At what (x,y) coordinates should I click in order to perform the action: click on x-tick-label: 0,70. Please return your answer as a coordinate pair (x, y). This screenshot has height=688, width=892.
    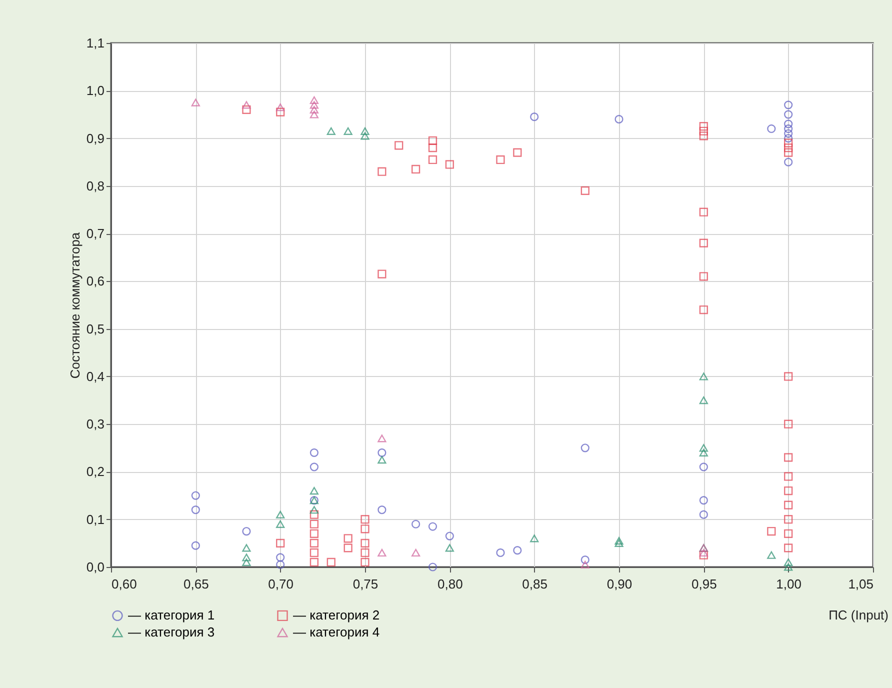
    Looking at the image, I should click on (281, 584).